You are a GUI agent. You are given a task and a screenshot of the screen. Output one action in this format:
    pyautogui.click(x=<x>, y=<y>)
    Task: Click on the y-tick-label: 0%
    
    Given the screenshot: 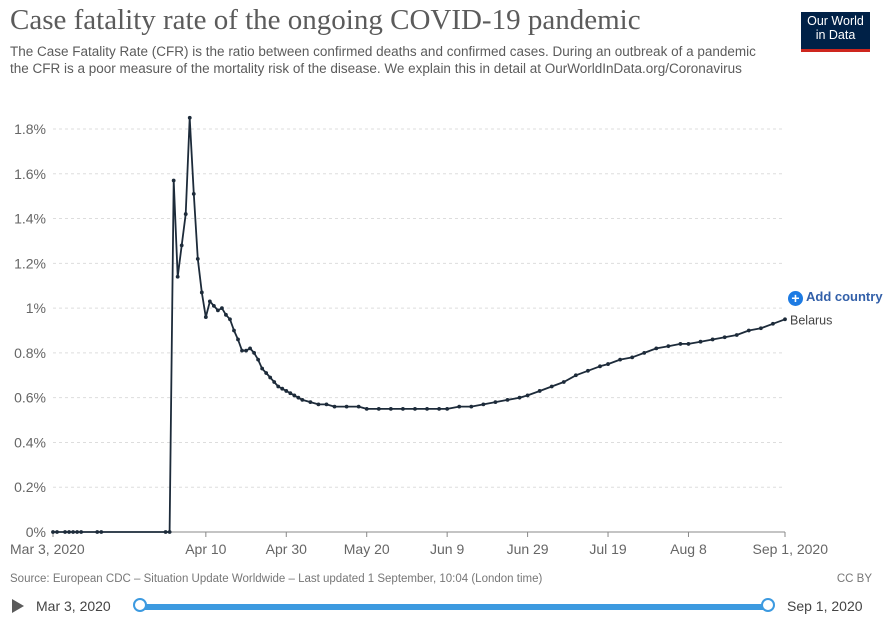 What is the action you would take?
    pyautogui.click(x=36, y=532)
    